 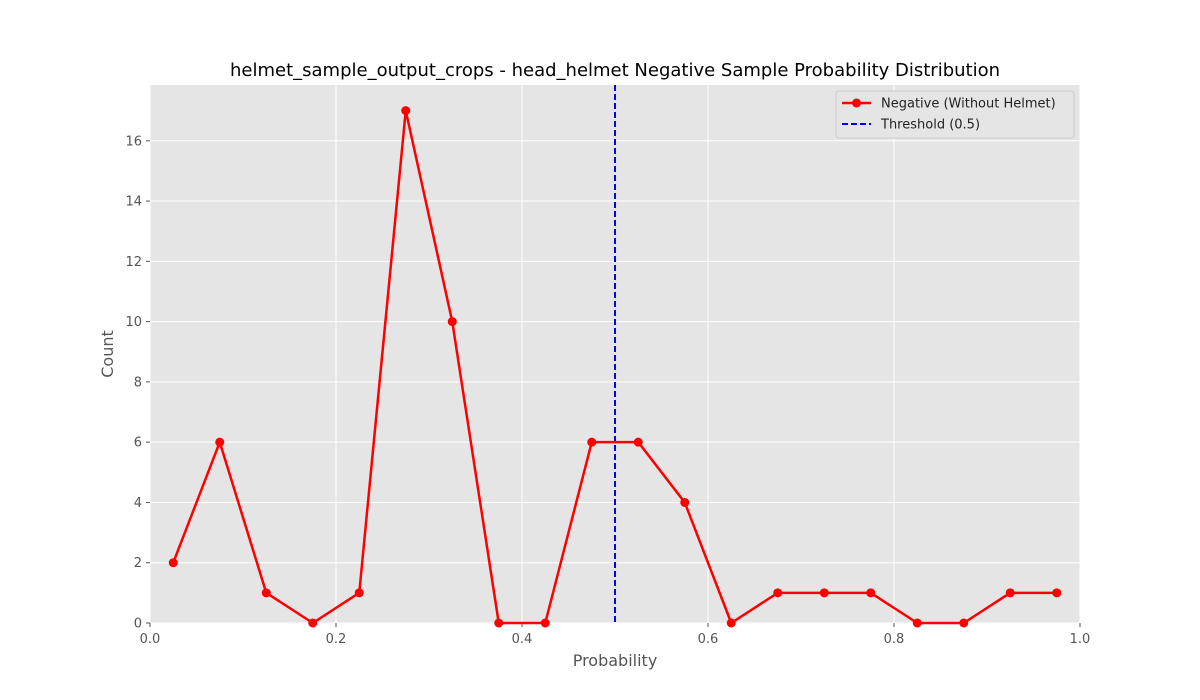 I want to click on x-axis-label: Probability, so click(x=615, y=660).